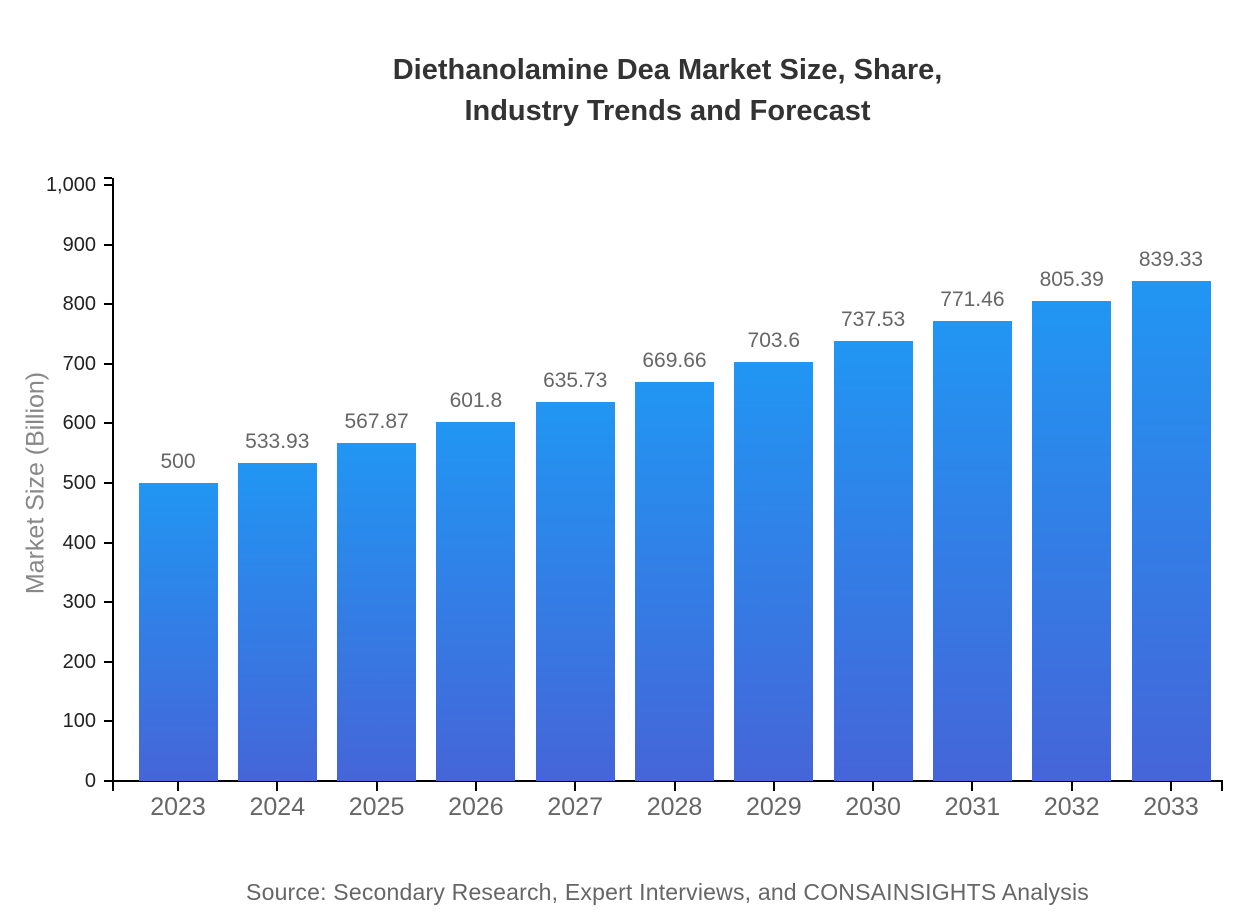 The image size is (1260, 920). I want to click on bar-value-label: 703.6, so click(774, 340).